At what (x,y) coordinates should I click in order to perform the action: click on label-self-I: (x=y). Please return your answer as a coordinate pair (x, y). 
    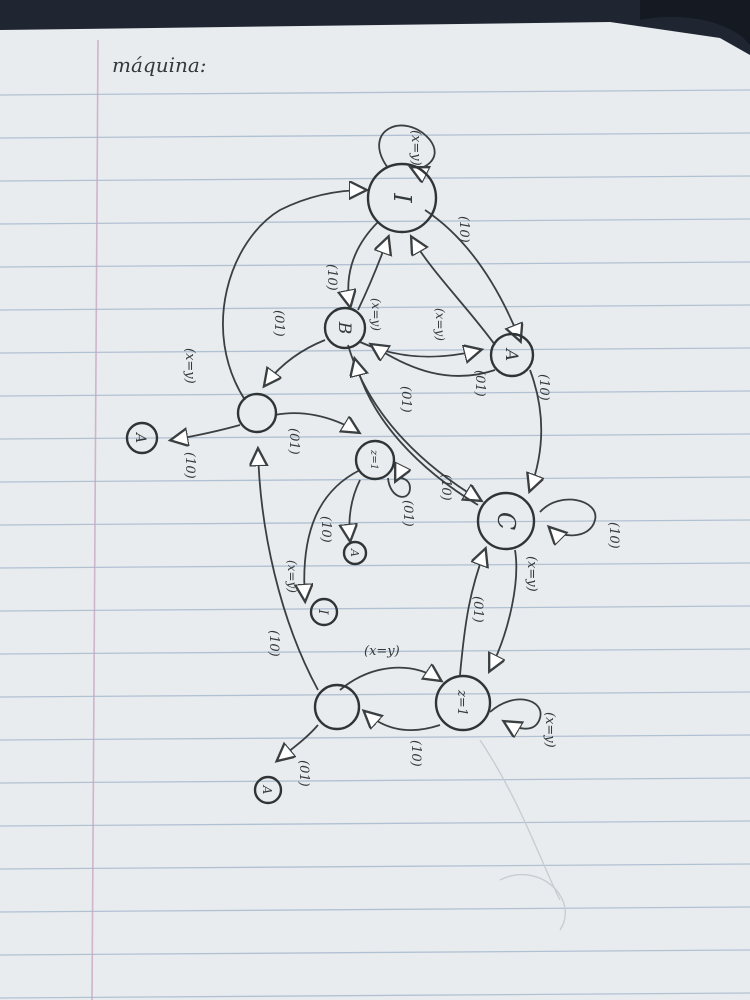
    Looking at the image, I should click on (415, 148).